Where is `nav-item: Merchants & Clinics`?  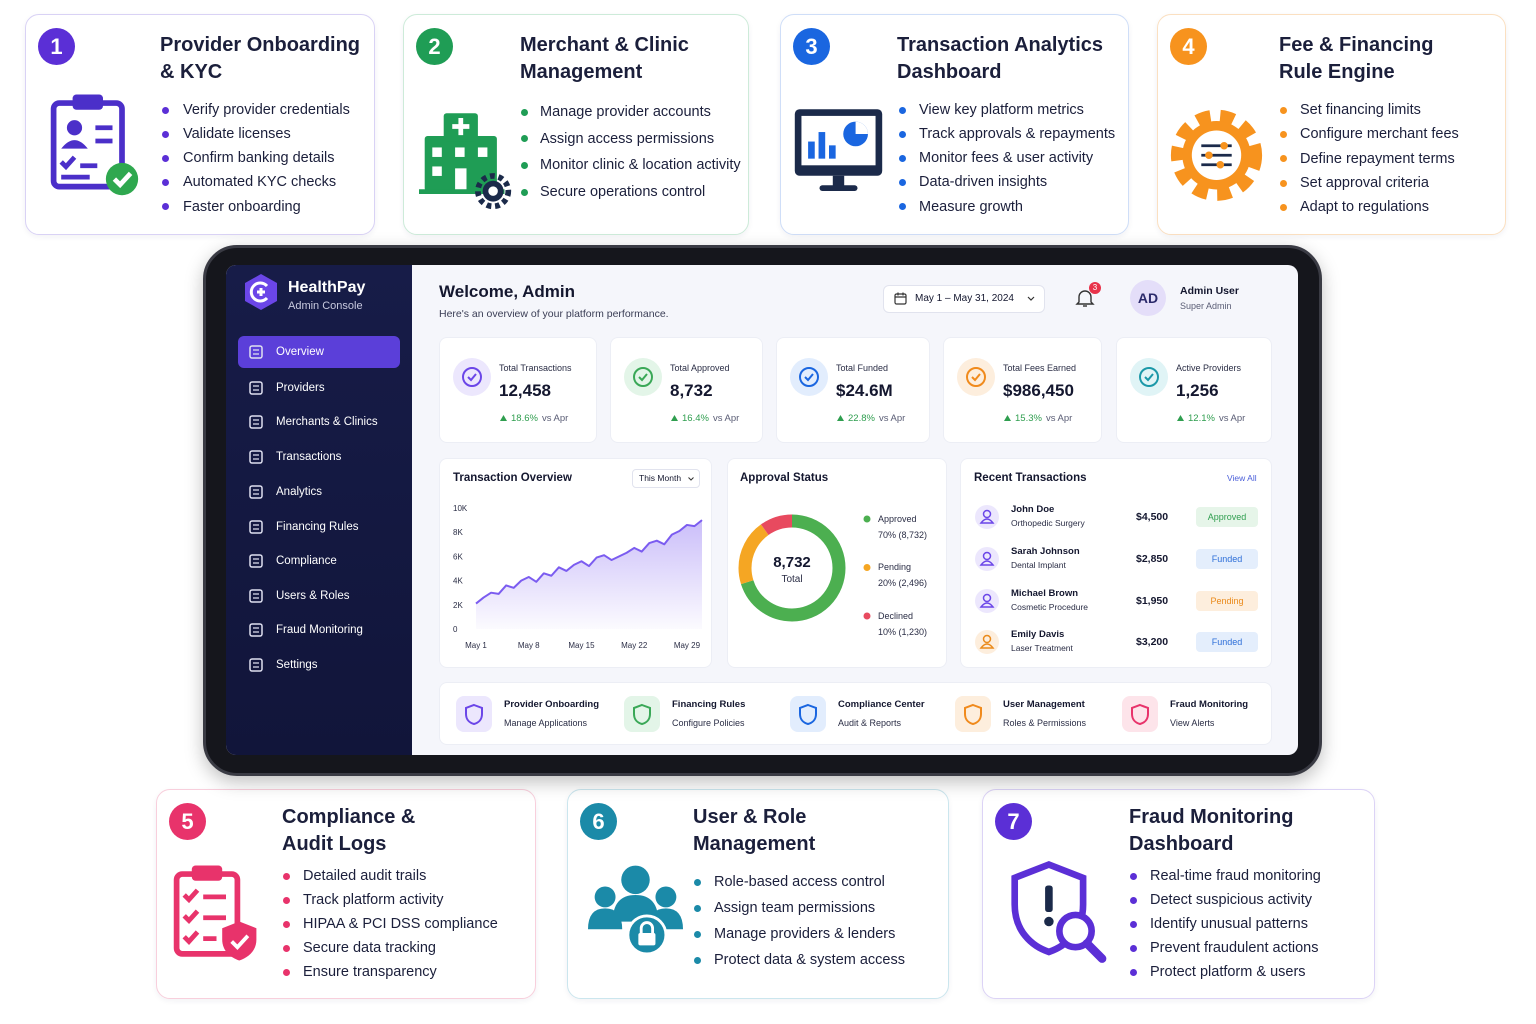
nav-item: Merchants & Clinics is located at coordinates (327, 421).